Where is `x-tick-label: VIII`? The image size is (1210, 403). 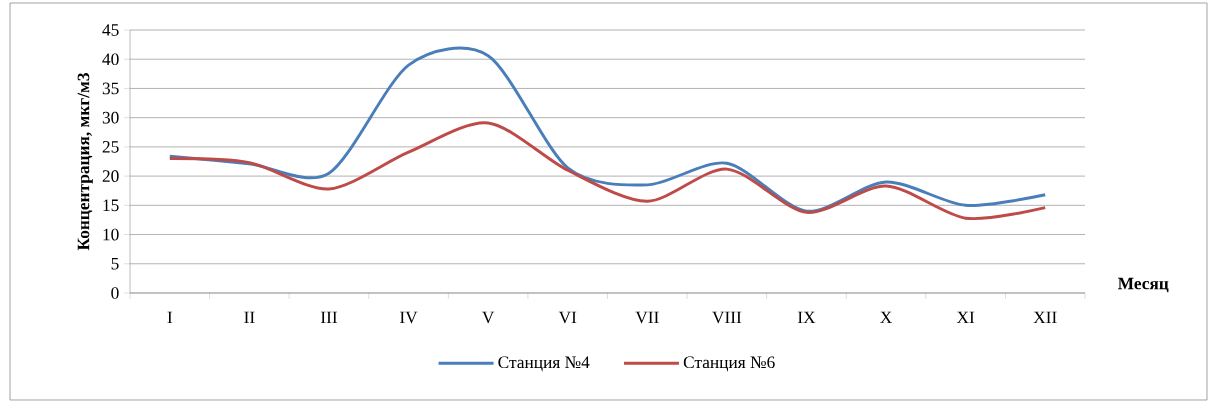
x-tick-label: VIII is located at coordinates (727, 317).